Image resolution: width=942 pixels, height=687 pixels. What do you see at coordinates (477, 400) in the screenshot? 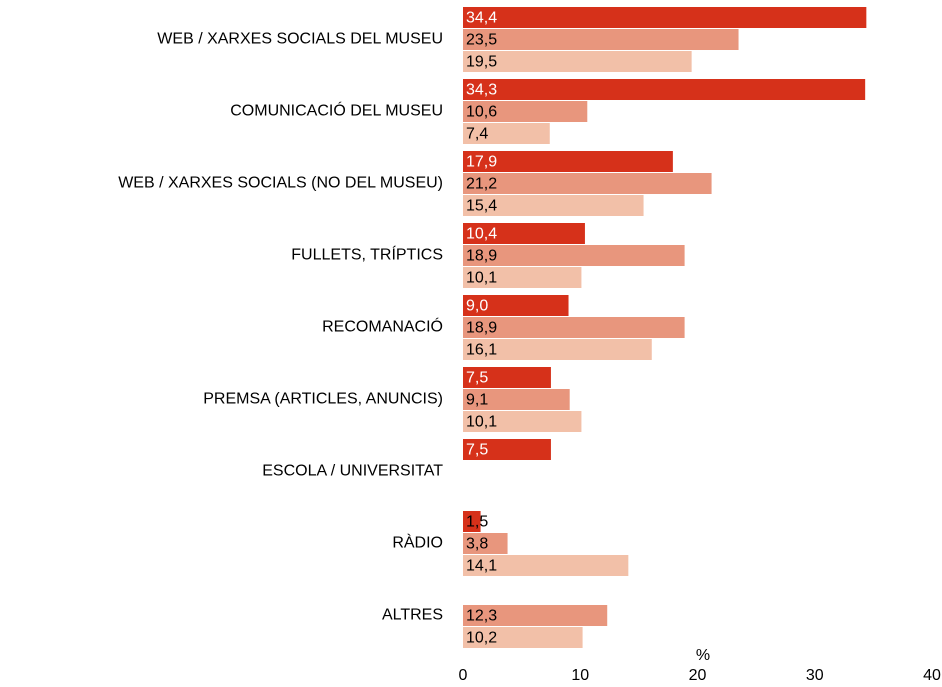
I see `value-label: 9,1` at bounding box center [477, 400].